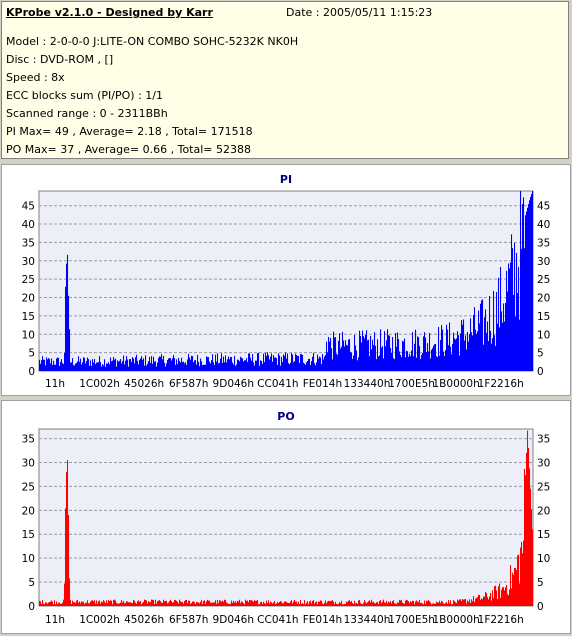 The width and height of the screenshot is (572, 636). Describe the element at coordinates (109, 12) in the screenshot. I see `app-title: KProbe v2.1.0 - Designed by Karr` at that location.